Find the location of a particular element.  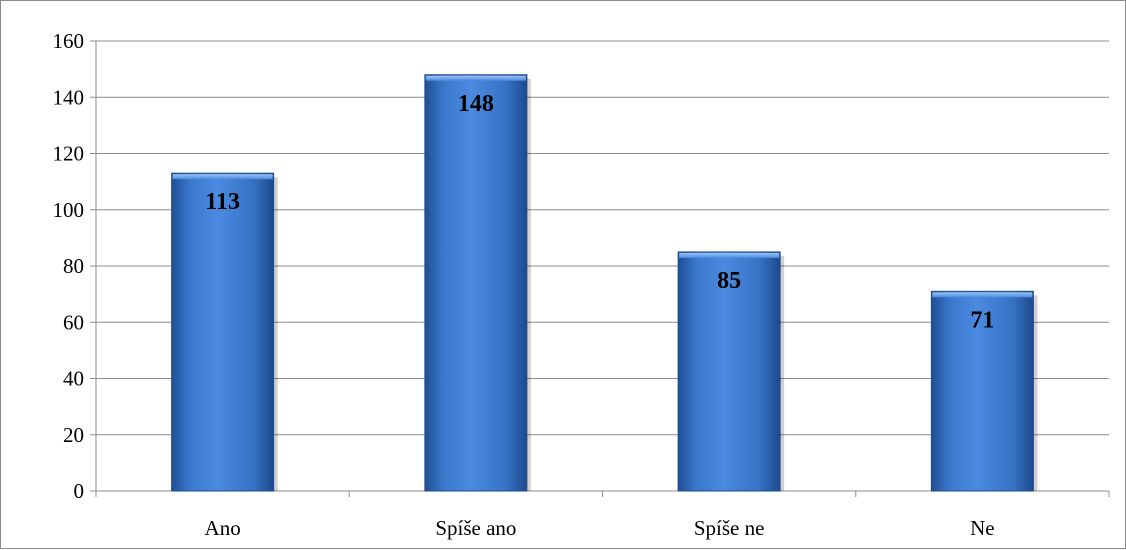

data-label: 71 is located at coordinates (982, 320).